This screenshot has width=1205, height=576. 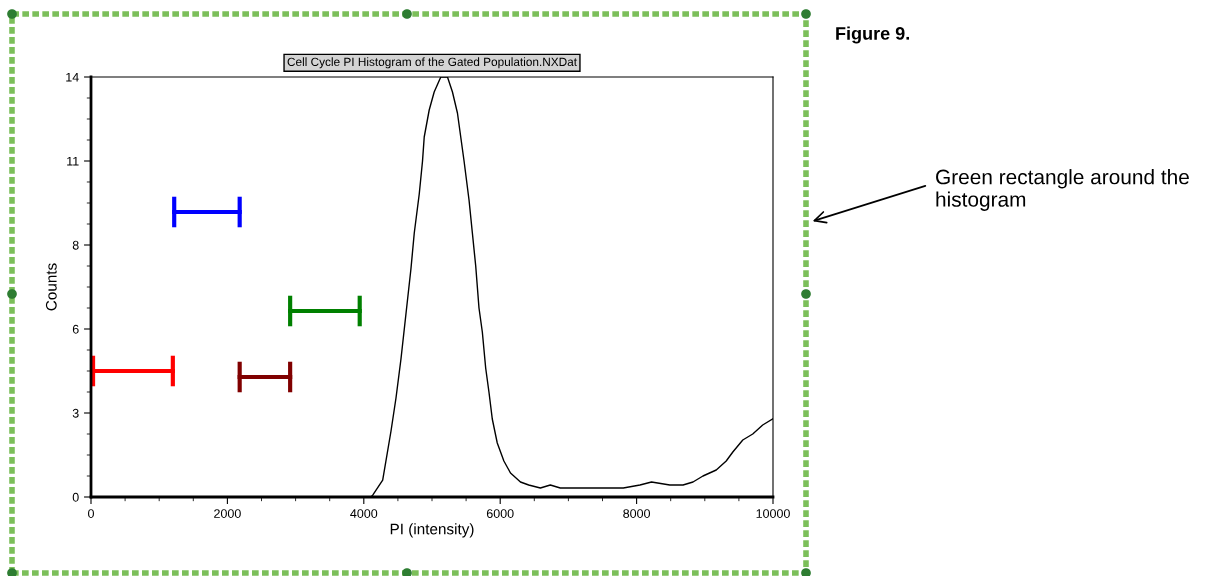 I want to click on x-axis-title: PI (intensity), so click(x=432, y=530).